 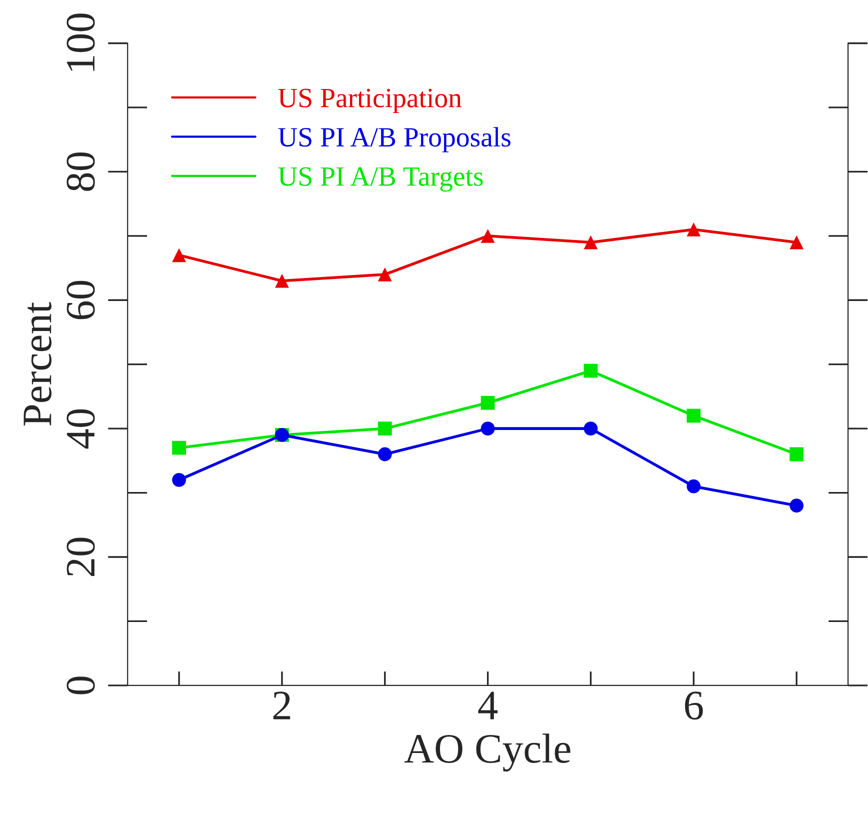 I want to click on x-tick-label: 2, so click(x=281, y=706).